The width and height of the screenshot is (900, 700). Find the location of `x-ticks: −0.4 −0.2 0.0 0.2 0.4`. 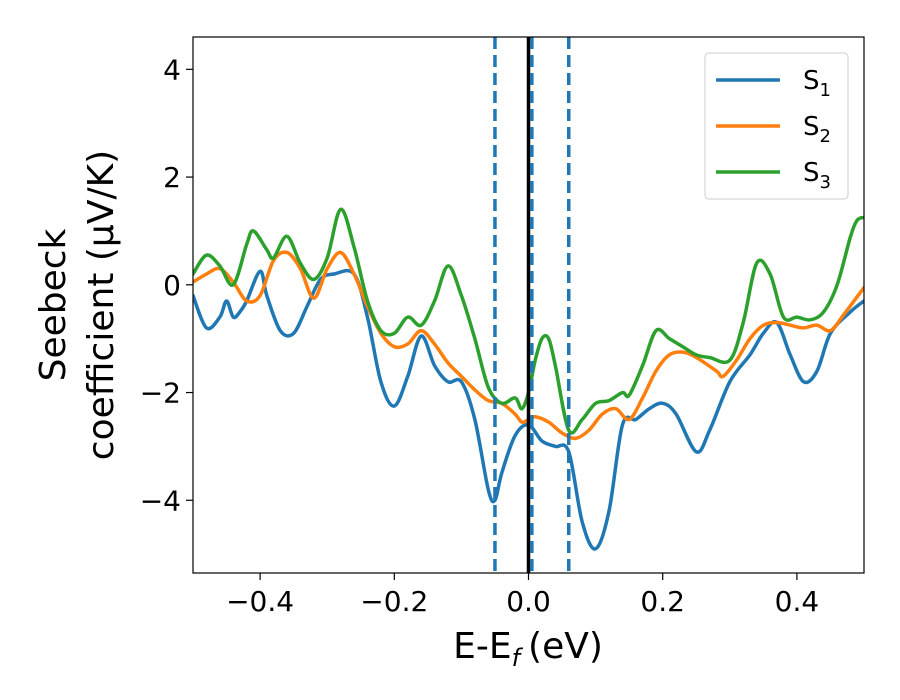

x-ticks: −0.4 −0.2 0.0 0.2 0.4 is located at coordinates (522, 595).